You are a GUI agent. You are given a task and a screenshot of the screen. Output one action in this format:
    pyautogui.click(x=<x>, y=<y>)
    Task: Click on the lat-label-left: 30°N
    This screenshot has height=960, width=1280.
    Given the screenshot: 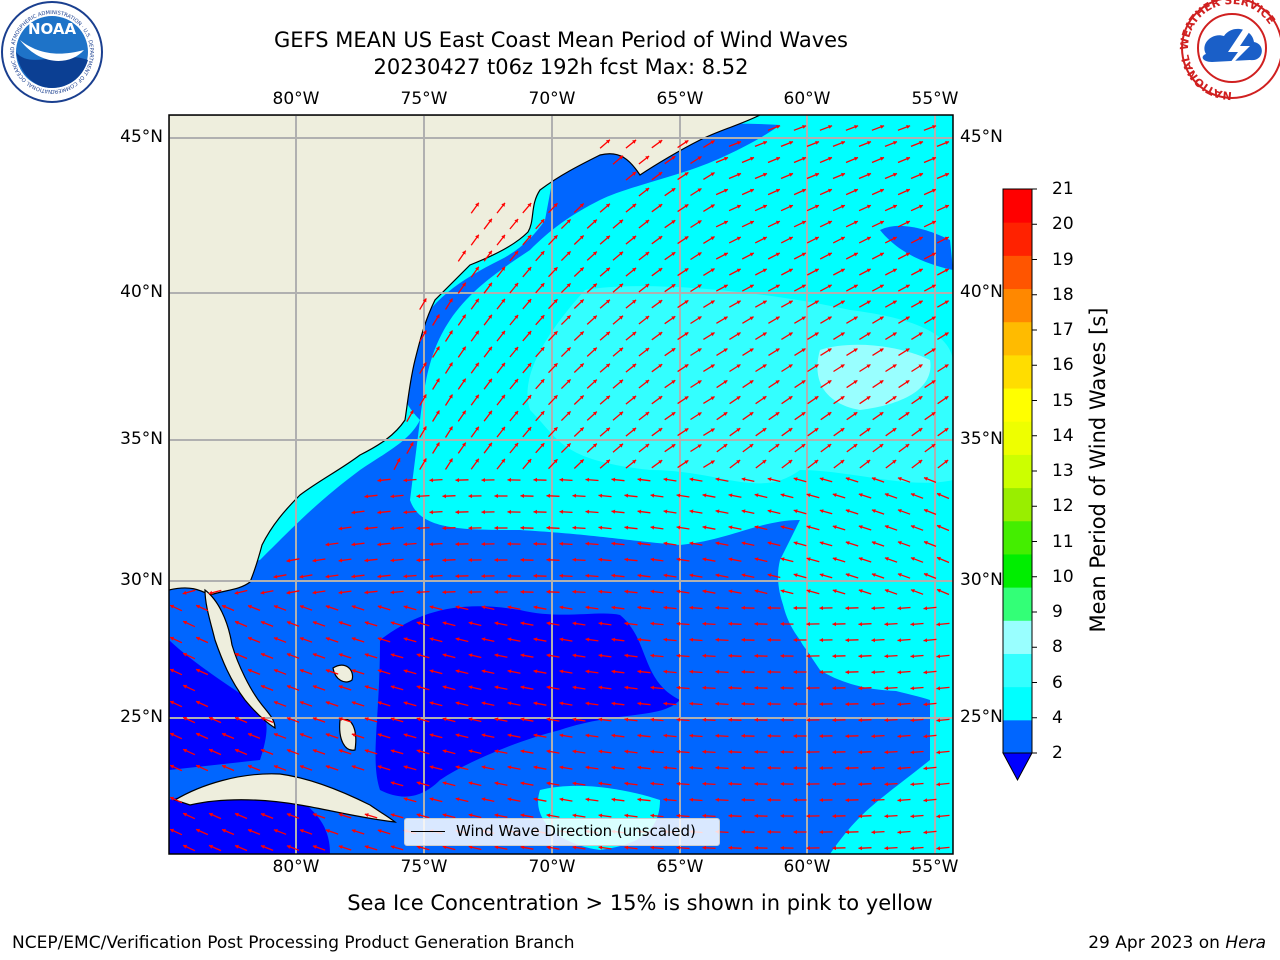 What is the action you would take?
    pyautogui.click(x=141, y=580)
    